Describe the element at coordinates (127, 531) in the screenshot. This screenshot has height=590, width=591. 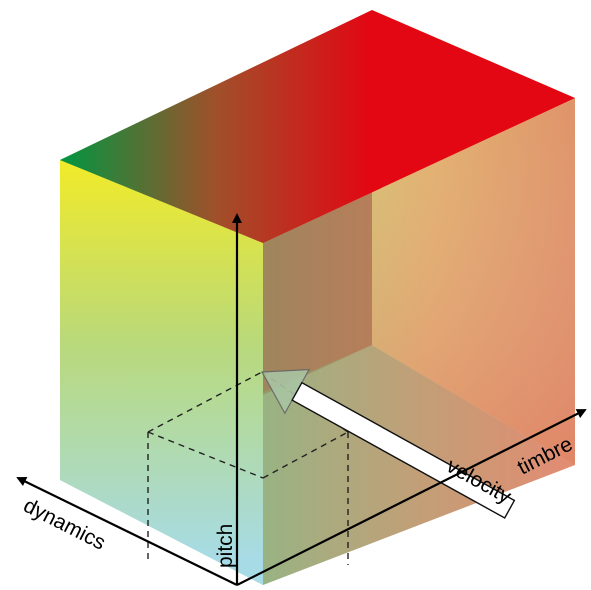
I see `dynamics-axis` at that location.